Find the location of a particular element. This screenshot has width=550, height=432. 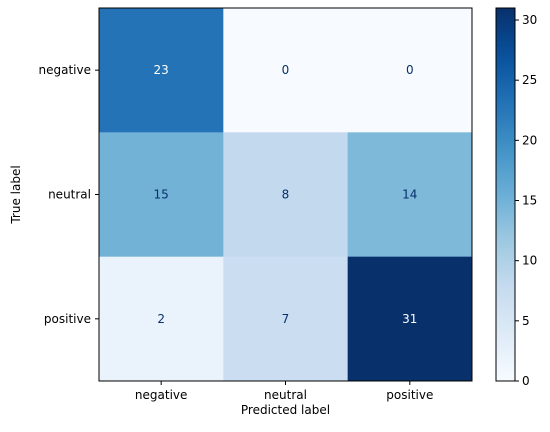

y-axis-label: True label is located at coordinates (16, 194).